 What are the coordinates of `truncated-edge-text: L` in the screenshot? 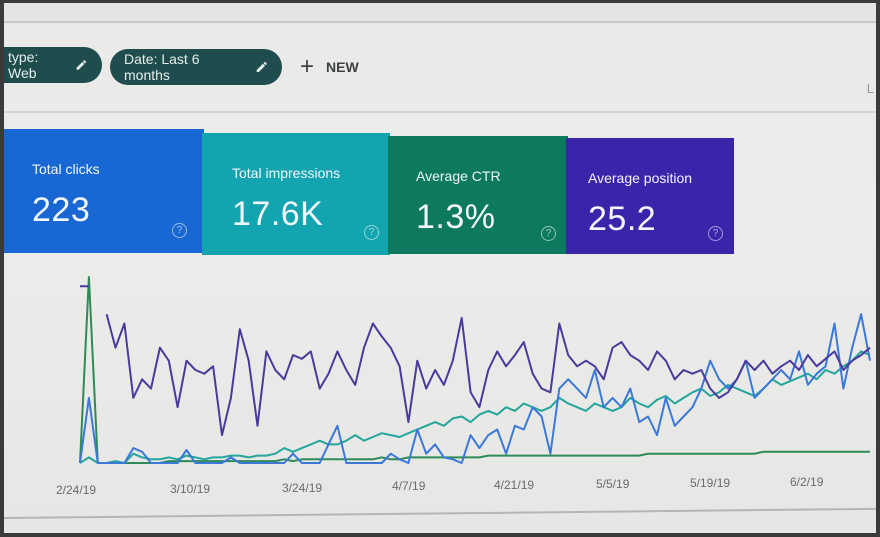 It's located at (870, 88).